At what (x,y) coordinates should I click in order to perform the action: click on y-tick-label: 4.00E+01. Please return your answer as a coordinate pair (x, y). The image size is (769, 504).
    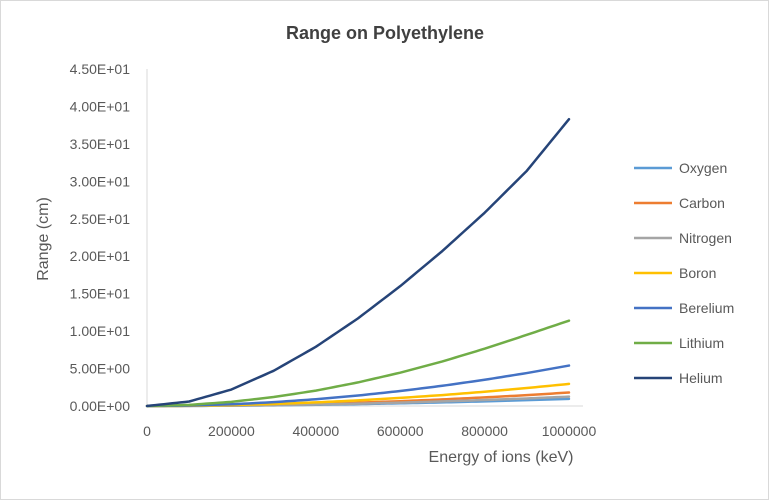
    Looking at the image, I should click on (100, 106).